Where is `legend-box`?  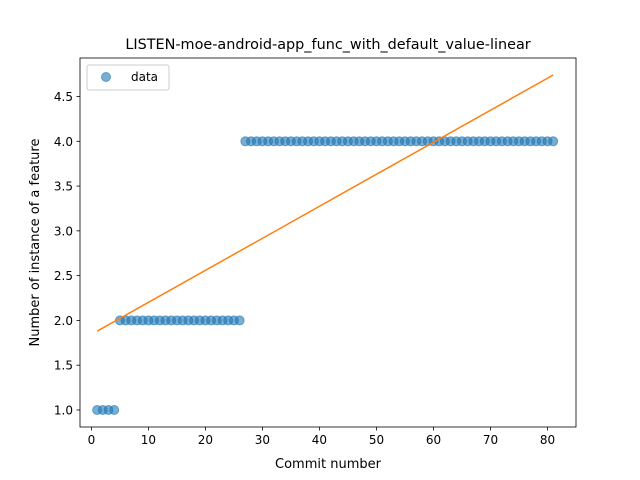
legend-box is located at coordinates (128, 77).